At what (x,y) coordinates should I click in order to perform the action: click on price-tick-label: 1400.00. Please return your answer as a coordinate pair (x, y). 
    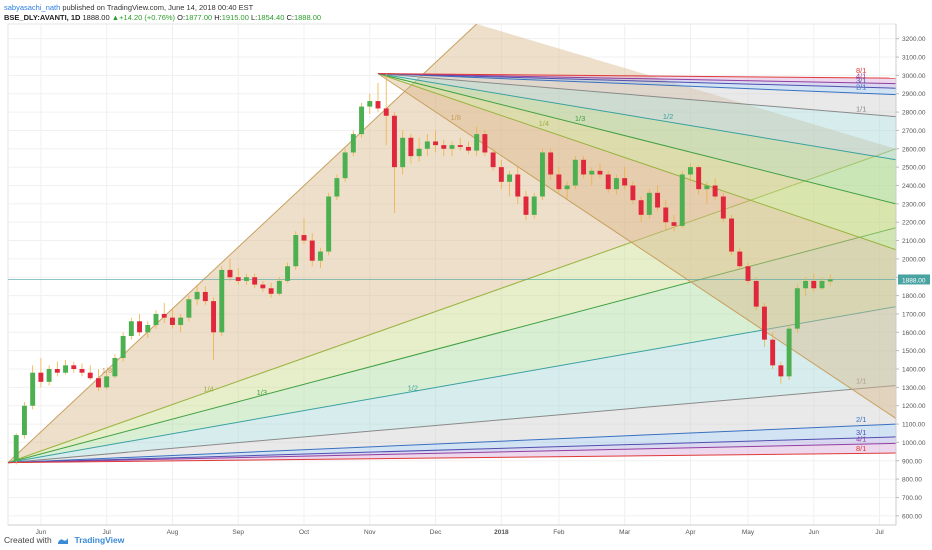
    Looking at the image, I should click on (914, 370).